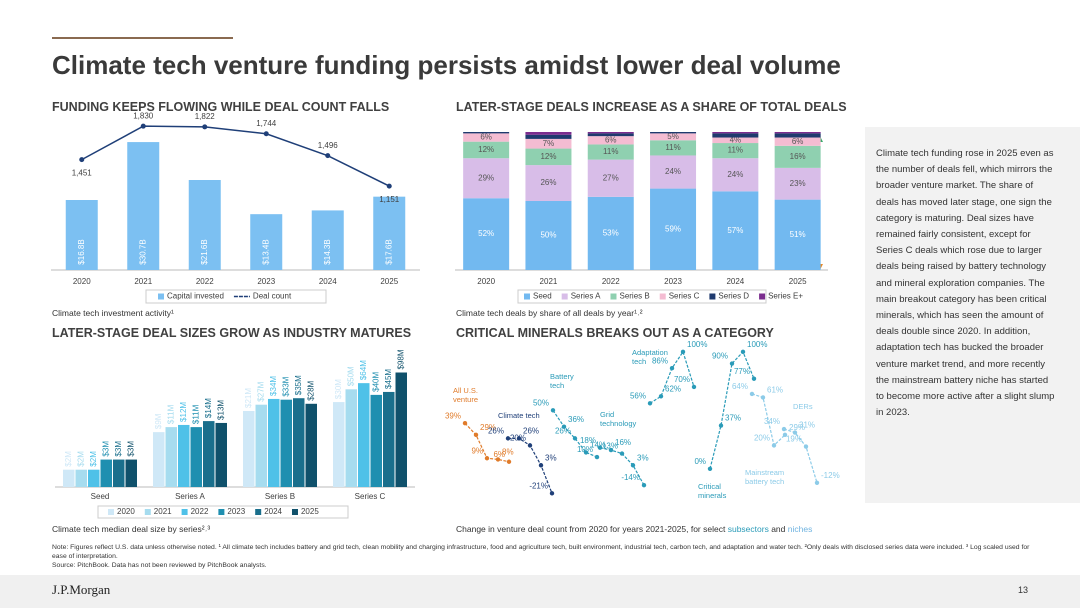 The image size is (1080, 608). I want to click on value-label: 77%, so click(742, 371).